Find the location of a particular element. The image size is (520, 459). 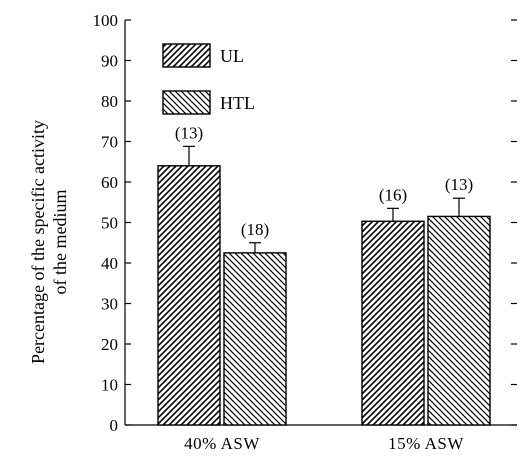

legend-swatch-htl is located at coordinates (186, 102).